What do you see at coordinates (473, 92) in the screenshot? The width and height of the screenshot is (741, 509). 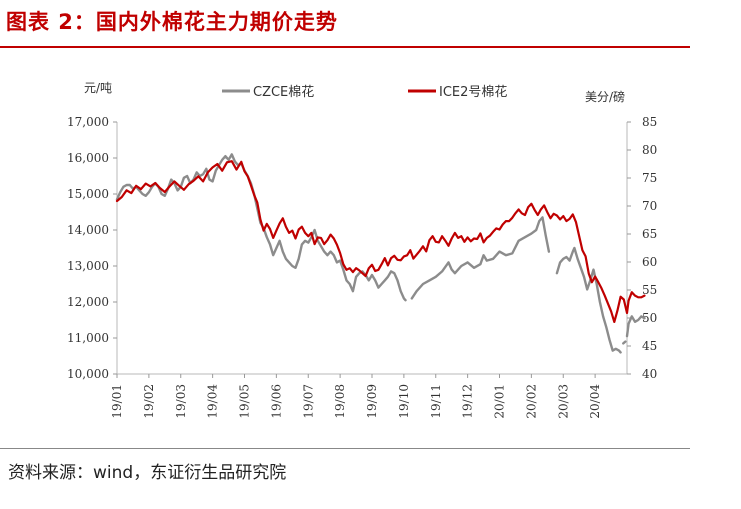 I see `legend-label-ice: ICE2号棉花` at bounding box center [473, 92].